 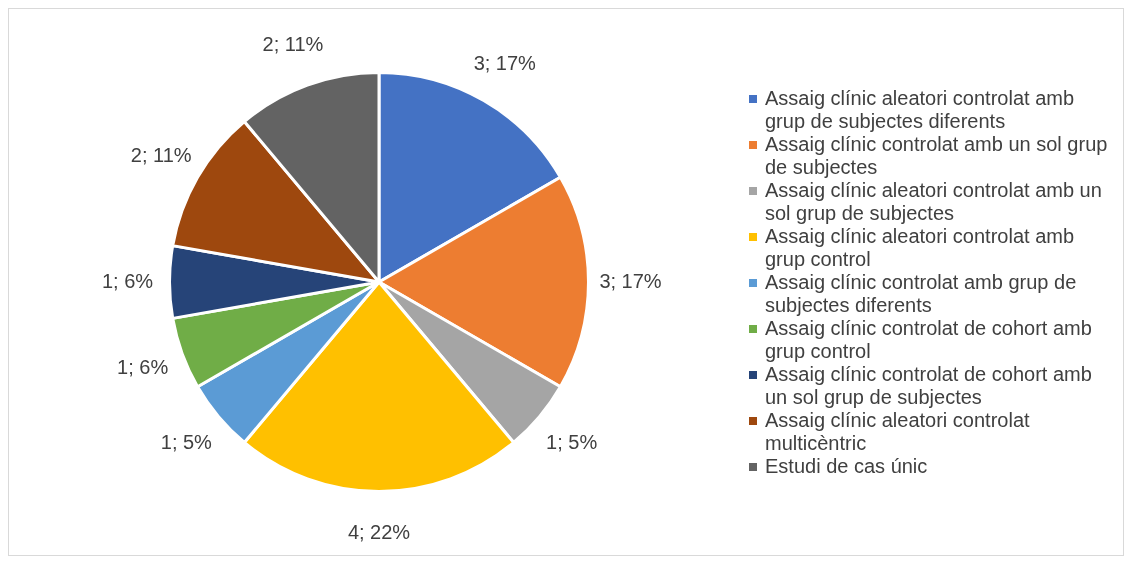 What do you see at coordinates (379, 532) in the screenshot?
I see `data-label: 4; 22%` at bounding box center [379, 532].